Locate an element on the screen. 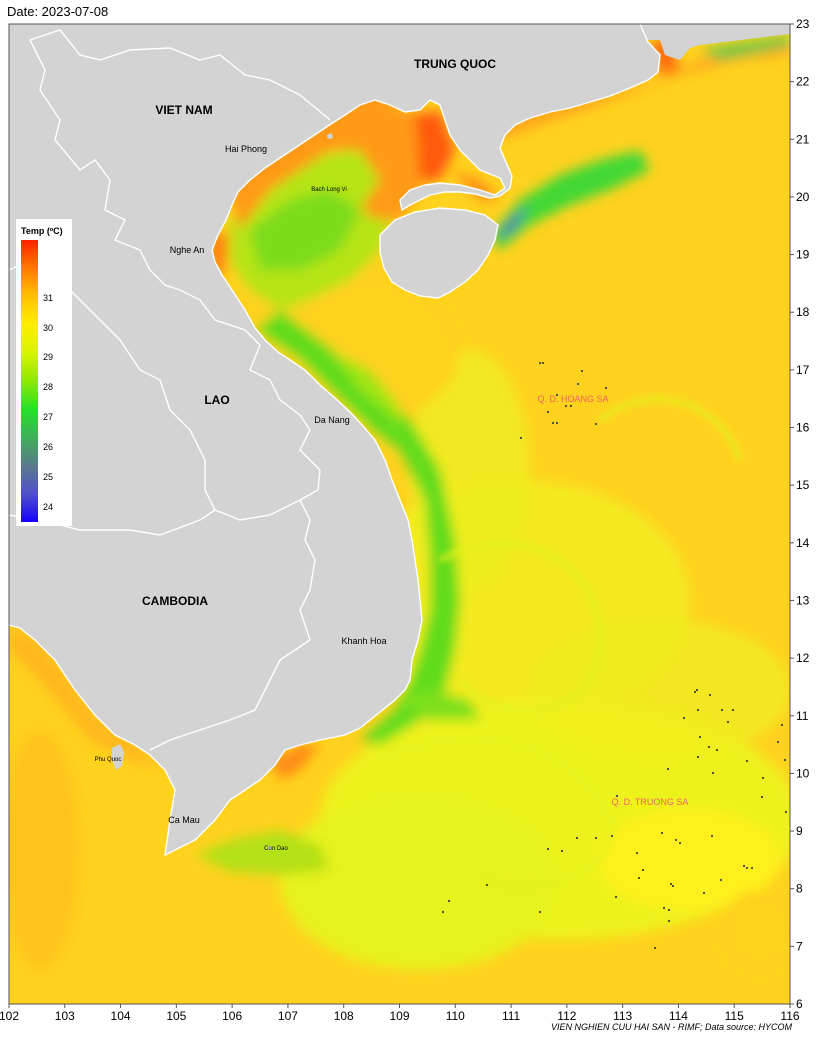 This screenshot has width=816, height=1040. label-con-dao: Con Dao is located at coordinates (276, 849).